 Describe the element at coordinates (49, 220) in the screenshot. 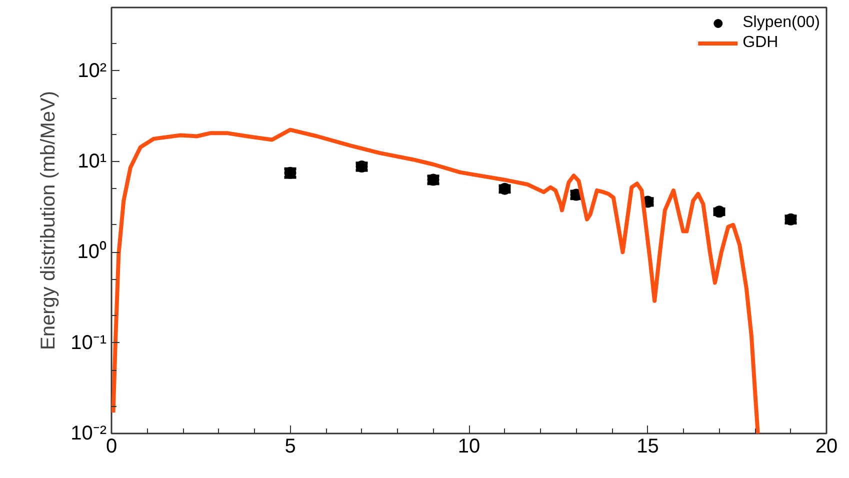

I see `y-axis-title: Energy distribution (mb/MeV)` at that location.